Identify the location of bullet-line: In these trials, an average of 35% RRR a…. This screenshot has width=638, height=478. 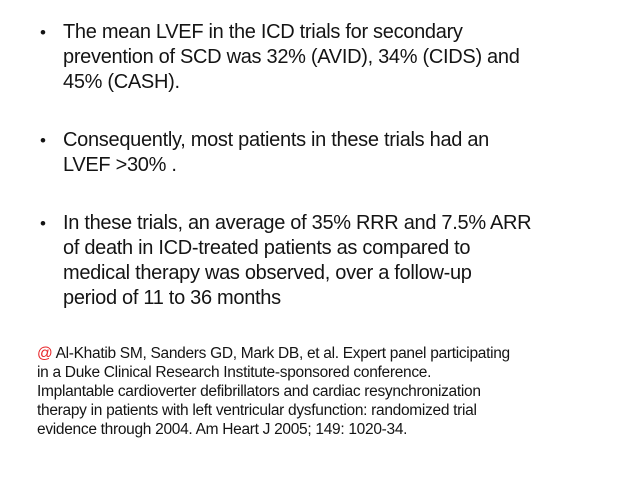
(297, 223).